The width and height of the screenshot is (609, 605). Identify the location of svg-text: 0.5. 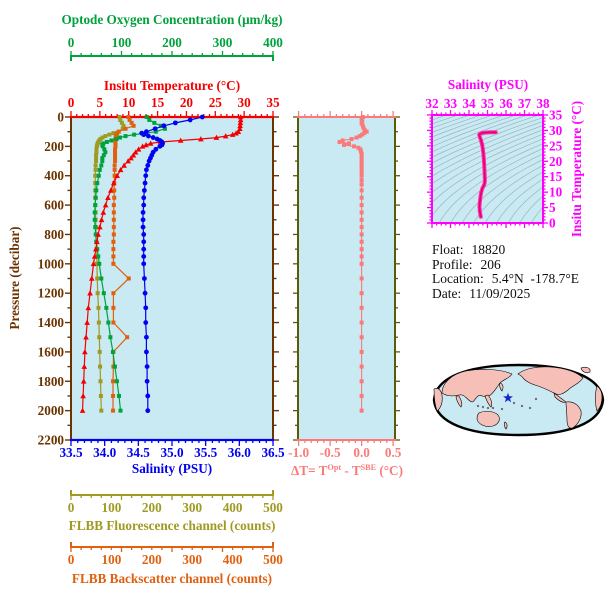
(393, 452).